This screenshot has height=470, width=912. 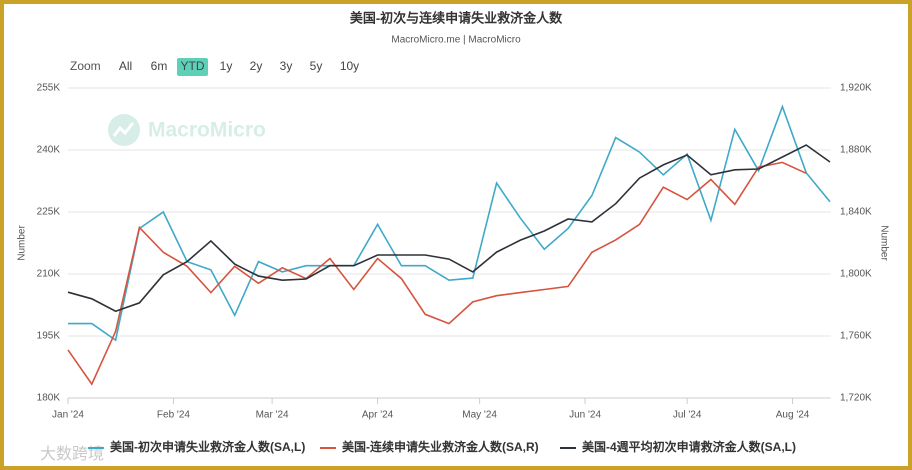 What do you see at coordinates (856, 398) in the screenshot?
I see `y2-tick-label: 1,720K` at bounding box center [856, 398].